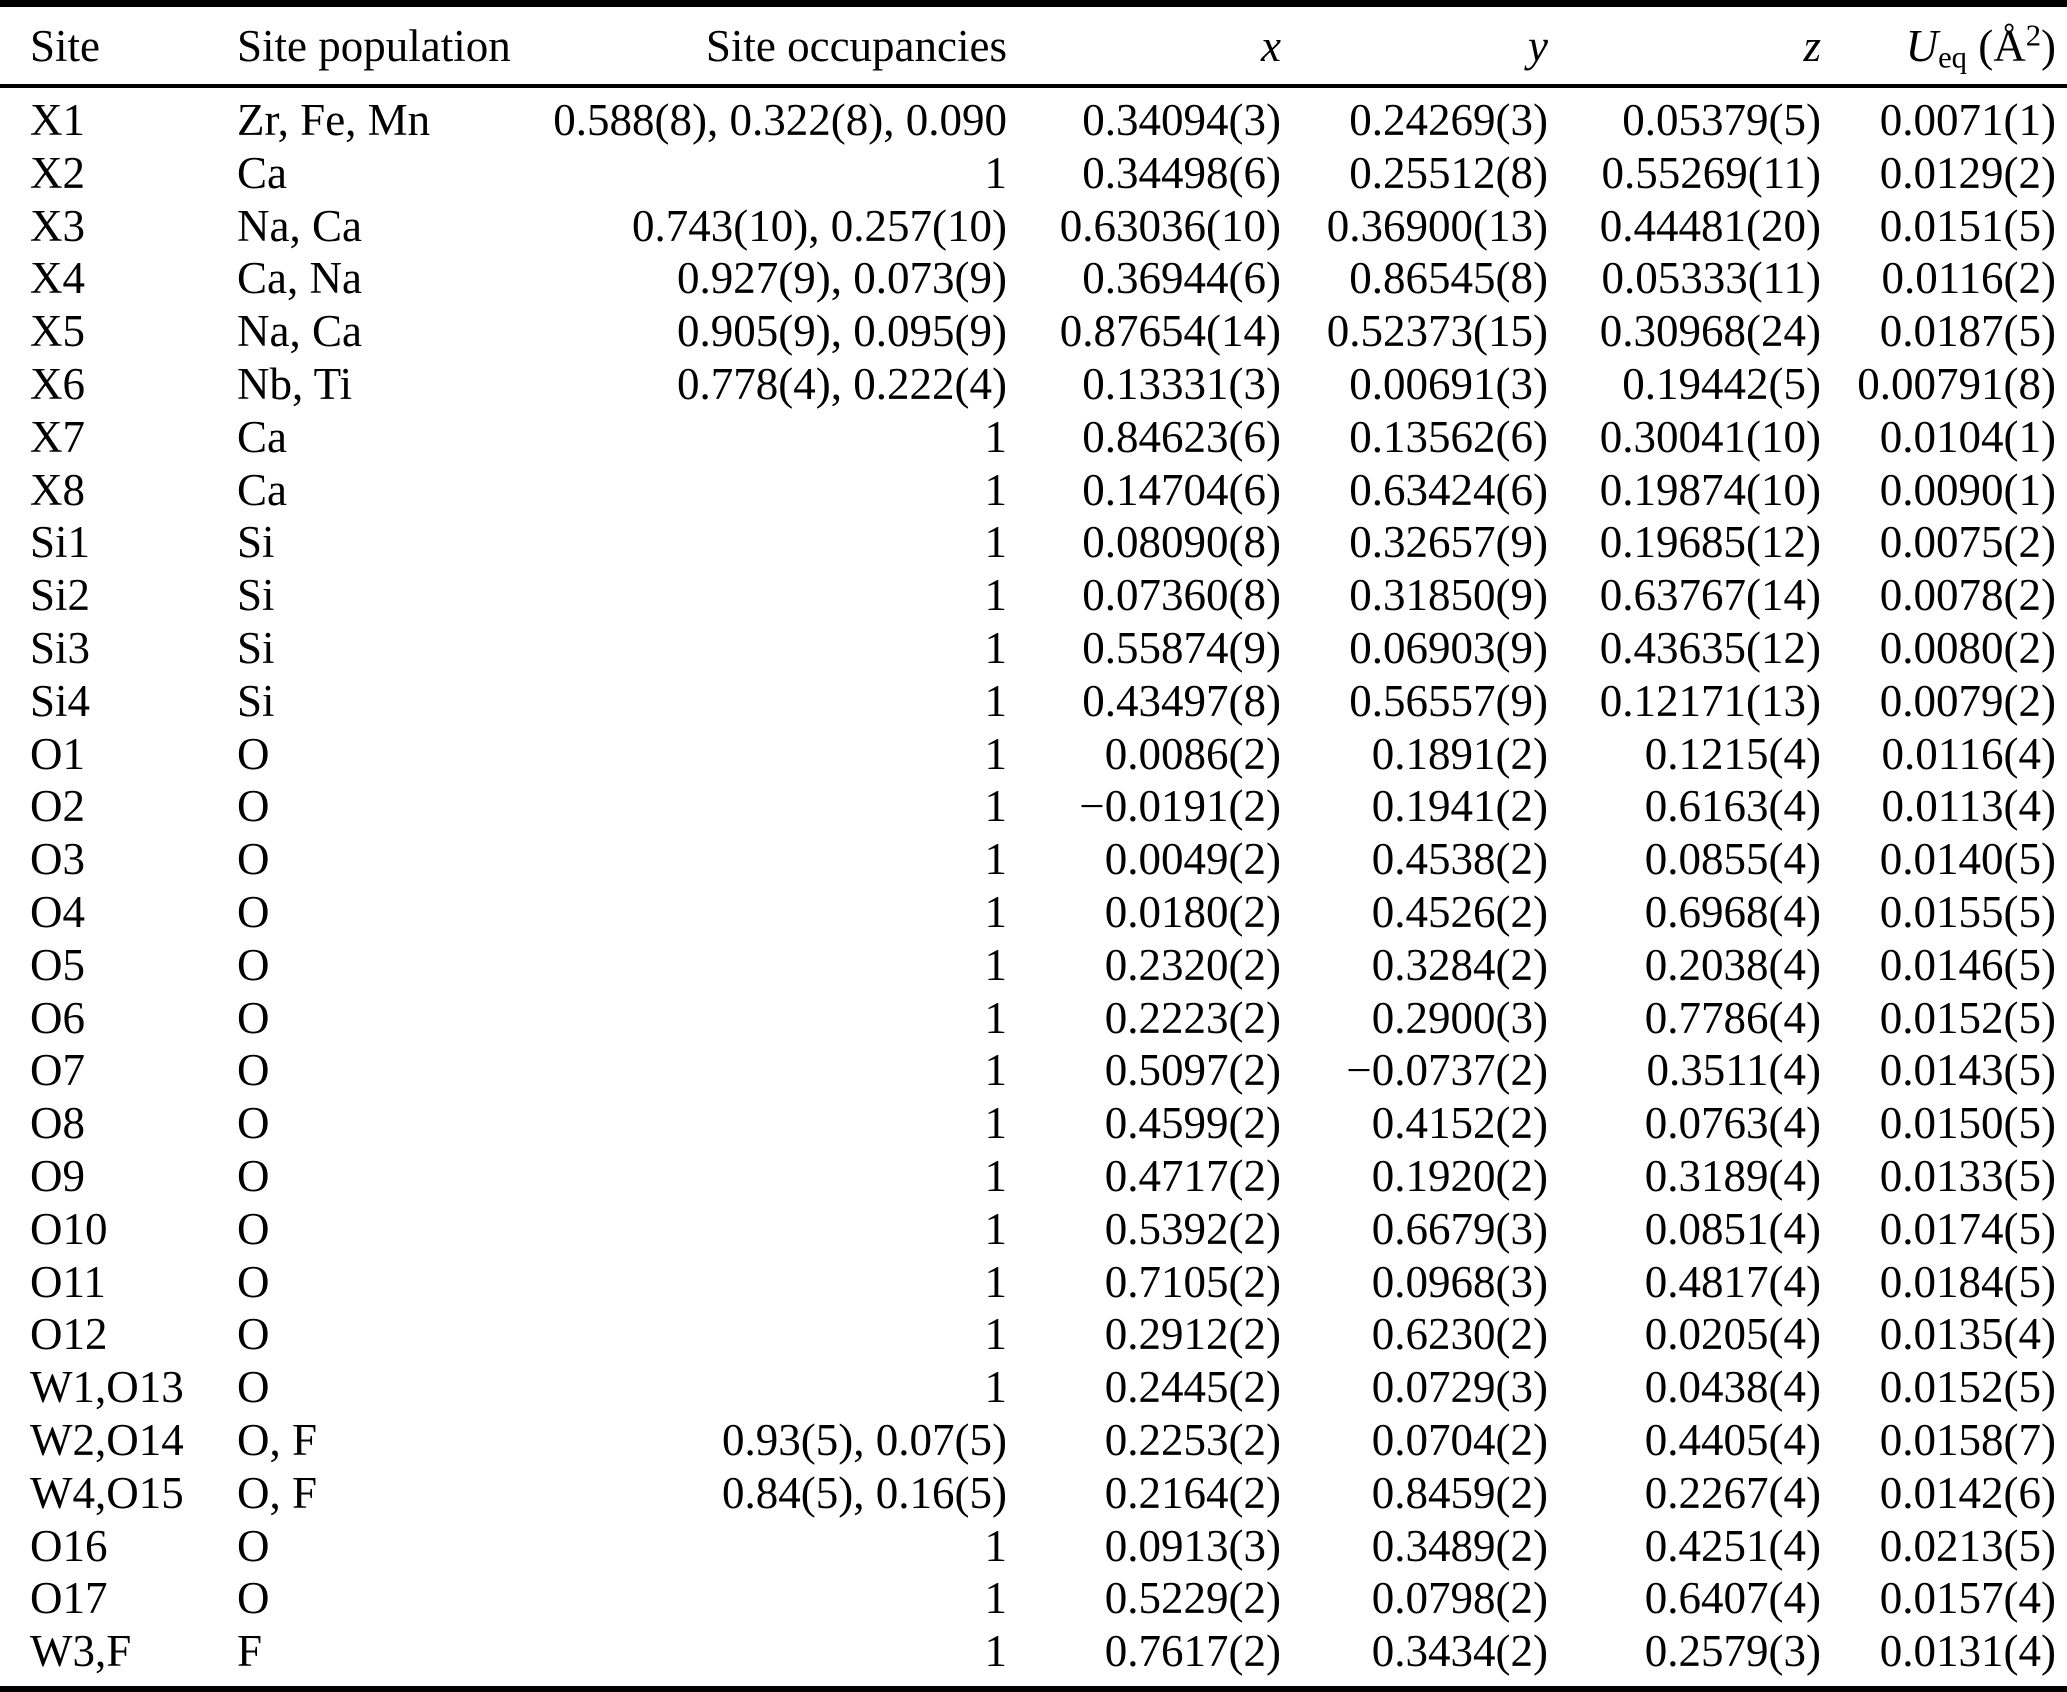 The image size is (2067, 1692). Describe the element at coordinates (262, 172) in the screenshot. I see `cell-population: Ca` at that location.